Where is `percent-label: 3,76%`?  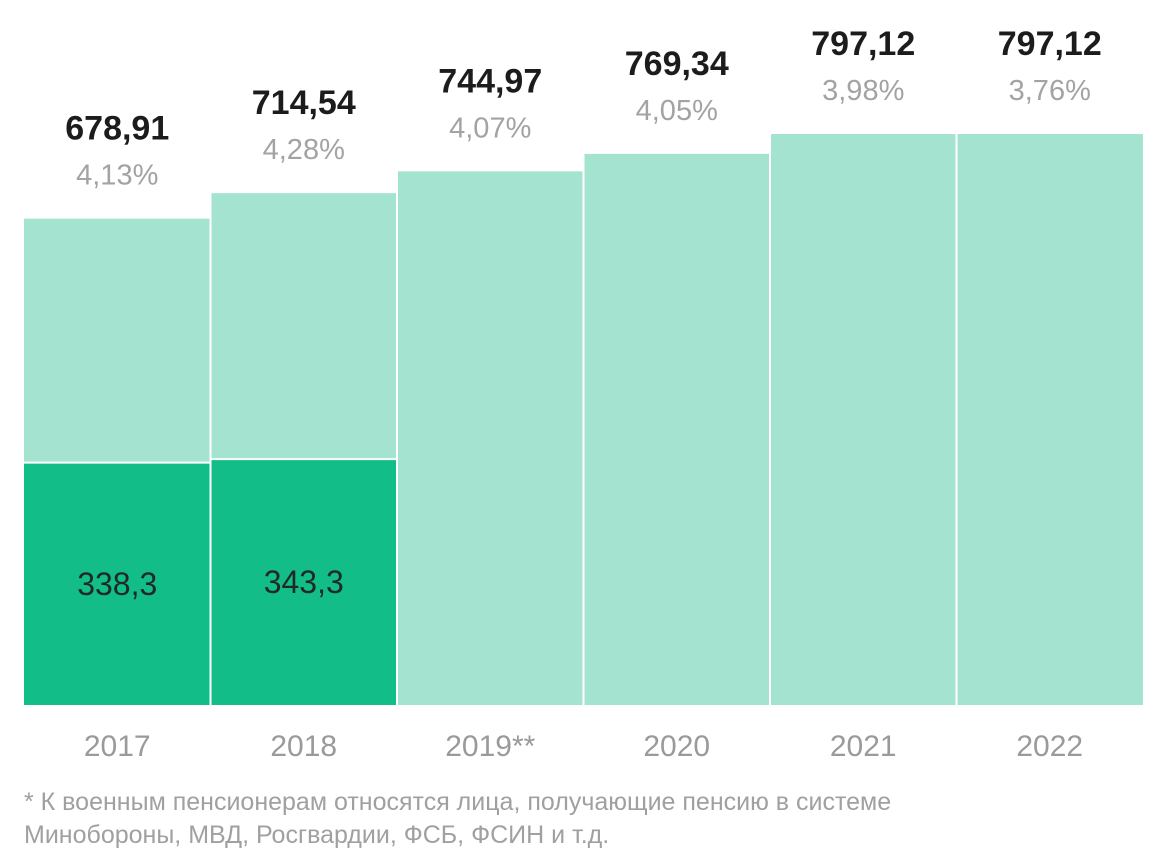
percent-label: 3,76% is located at coordinates (1050, 91).